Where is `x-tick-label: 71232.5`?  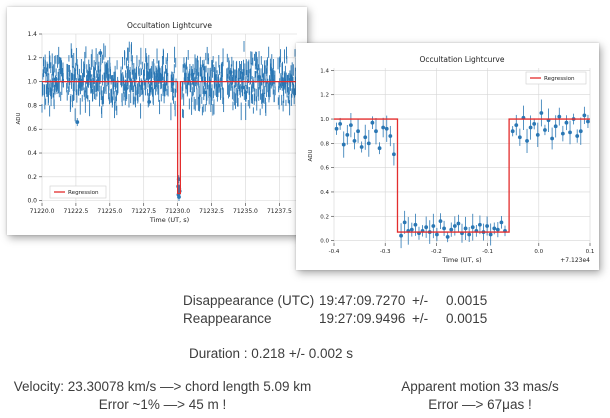 x-tick-label: 71232.5 is located at coordinates (211, 211).